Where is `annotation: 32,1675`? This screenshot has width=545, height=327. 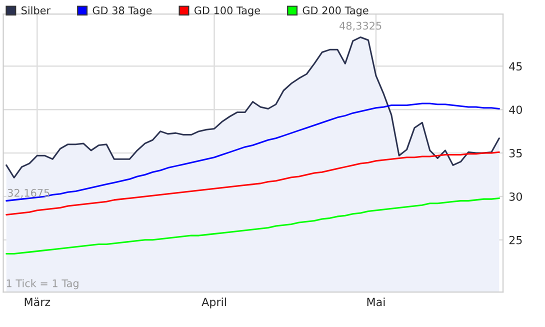
annotation: 32,1675 is located at coordinates (29, 193).